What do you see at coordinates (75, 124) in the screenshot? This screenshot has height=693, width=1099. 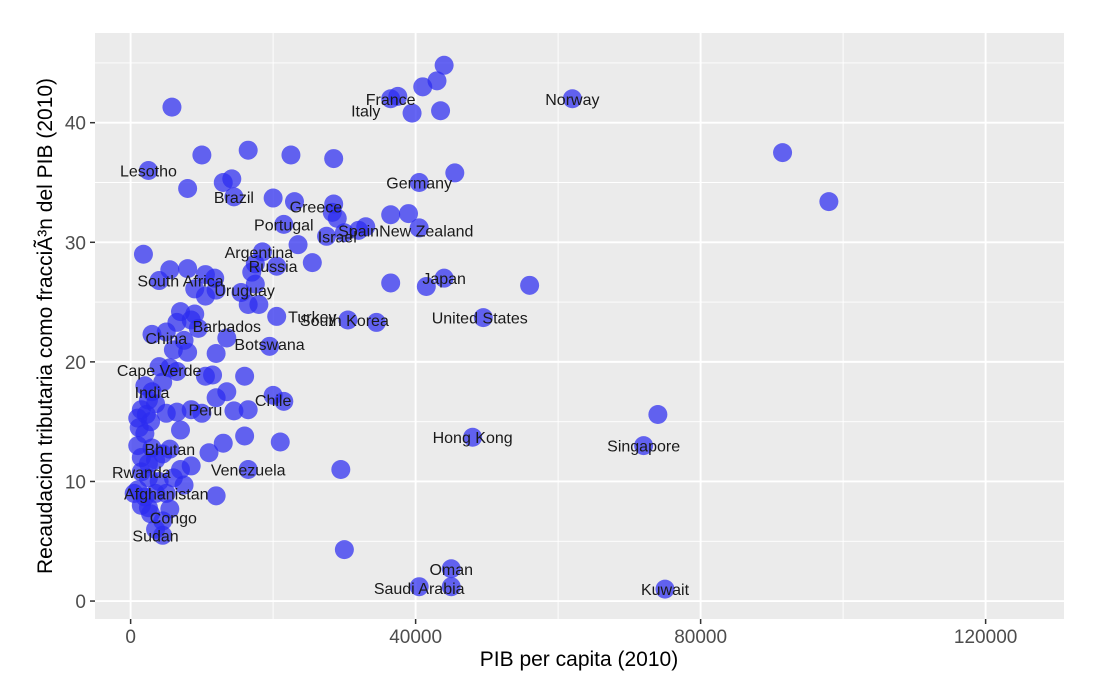 I see `y-tick-label: 40` at bounding box center [75, 124].